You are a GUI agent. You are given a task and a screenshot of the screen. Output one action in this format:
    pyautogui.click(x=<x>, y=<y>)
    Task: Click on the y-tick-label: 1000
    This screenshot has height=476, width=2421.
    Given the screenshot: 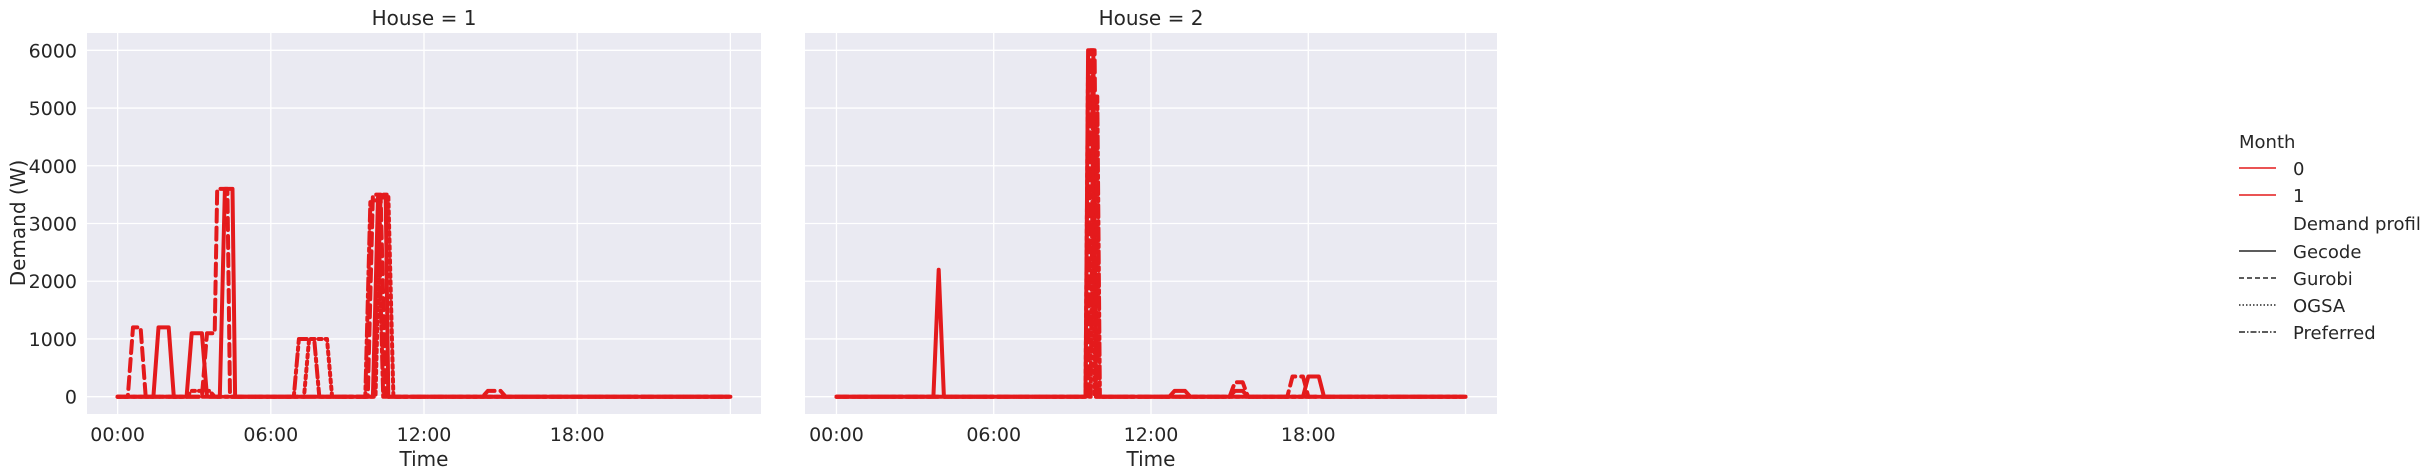 What is the action you would take?
    pyautogui.click(x=53, y=340)
    